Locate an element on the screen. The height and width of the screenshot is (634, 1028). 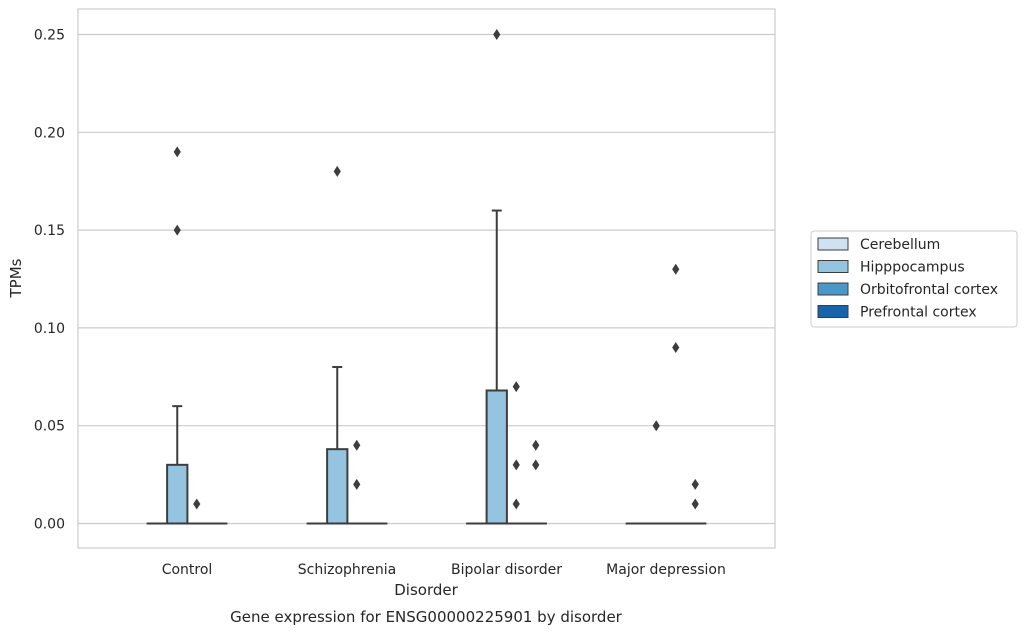
y-tick-label: 0.10 is located at coordinates (49, 329).